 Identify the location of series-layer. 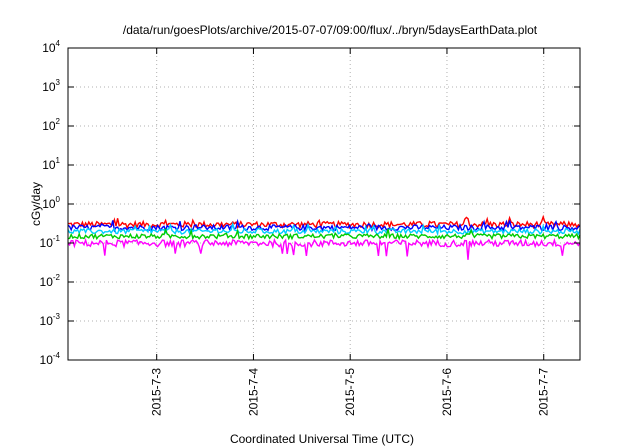
(324, 237).